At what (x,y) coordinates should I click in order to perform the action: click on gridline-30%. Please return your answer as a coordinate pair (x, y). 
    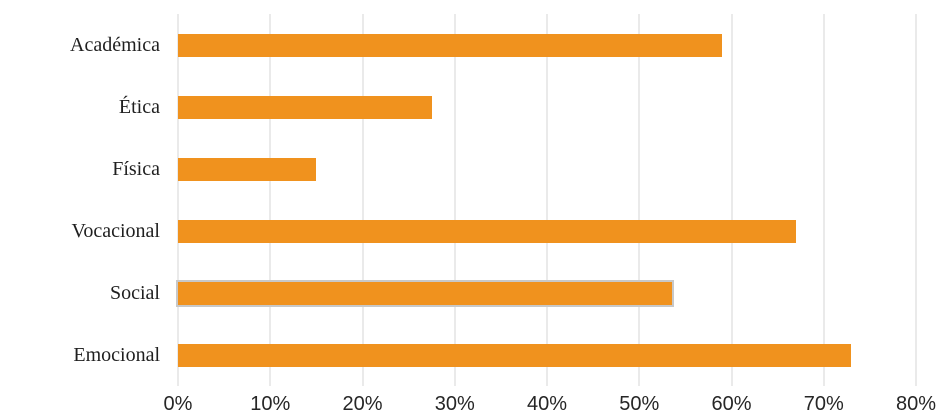
    Looking at the image, I should click on (455, 200).